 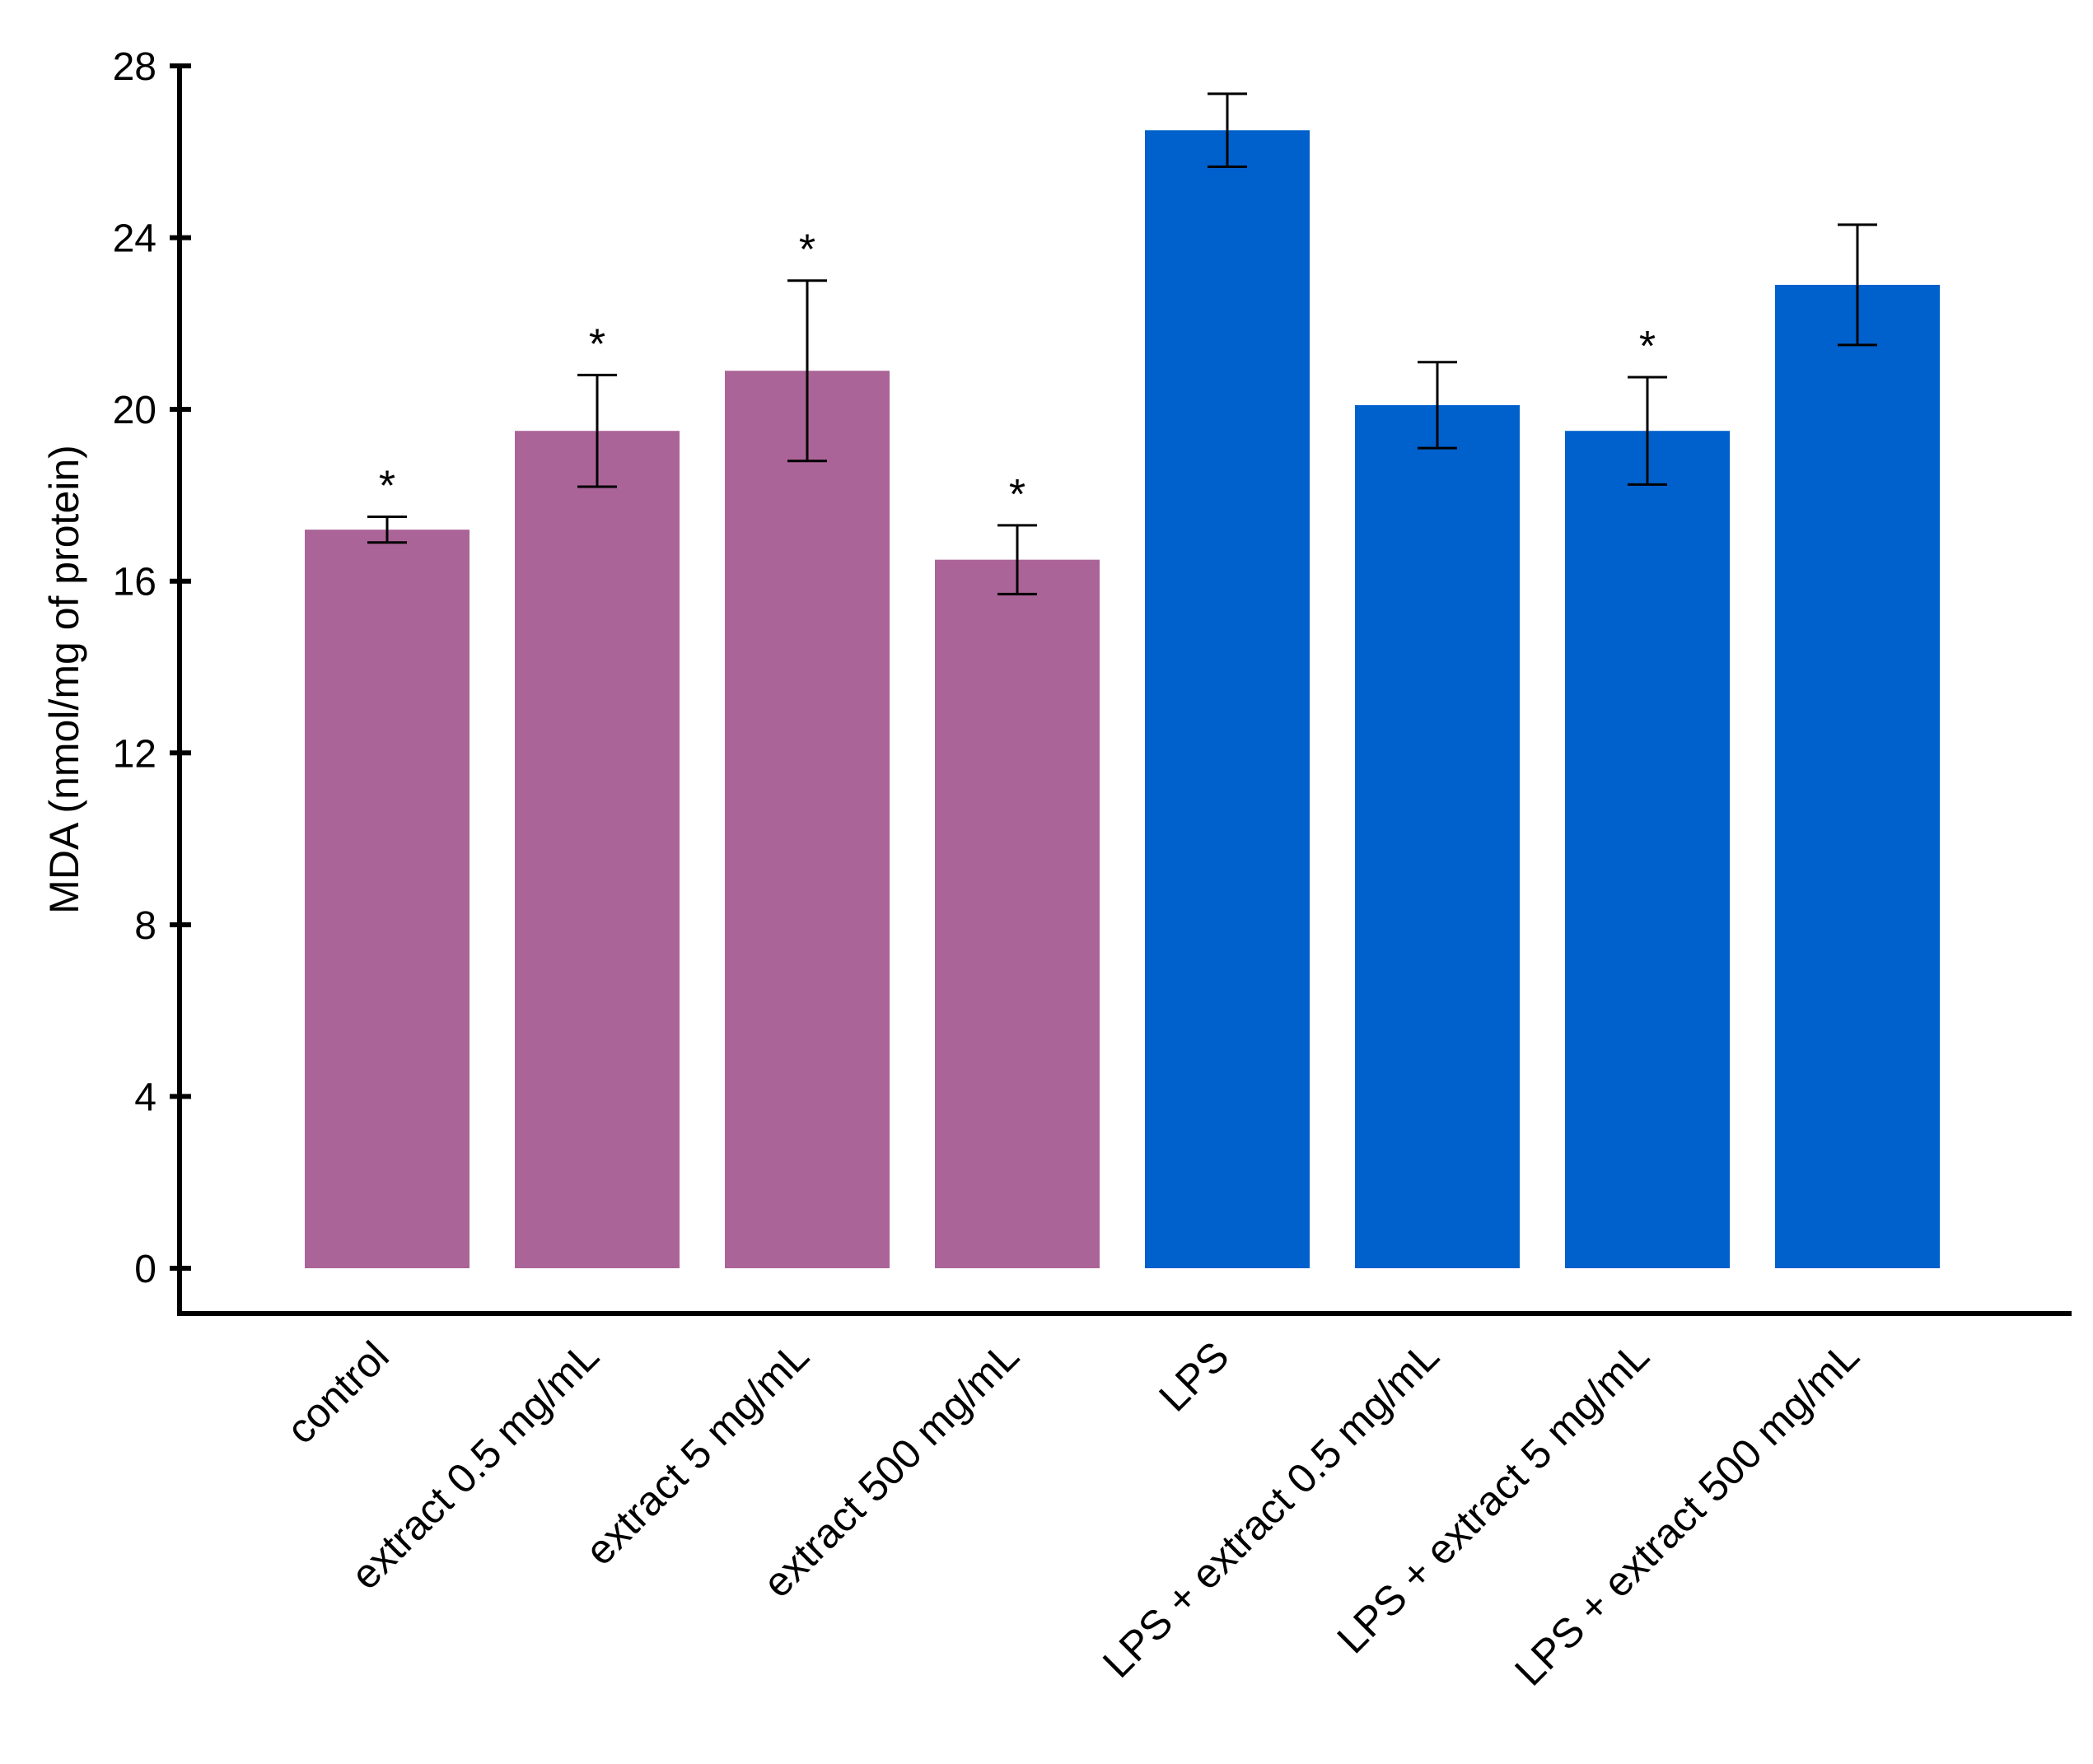 What do you see at coordinates (145, 1269) in the screenshot?
I see `y-tick-label: 0` at bounding box center [145, 1269].